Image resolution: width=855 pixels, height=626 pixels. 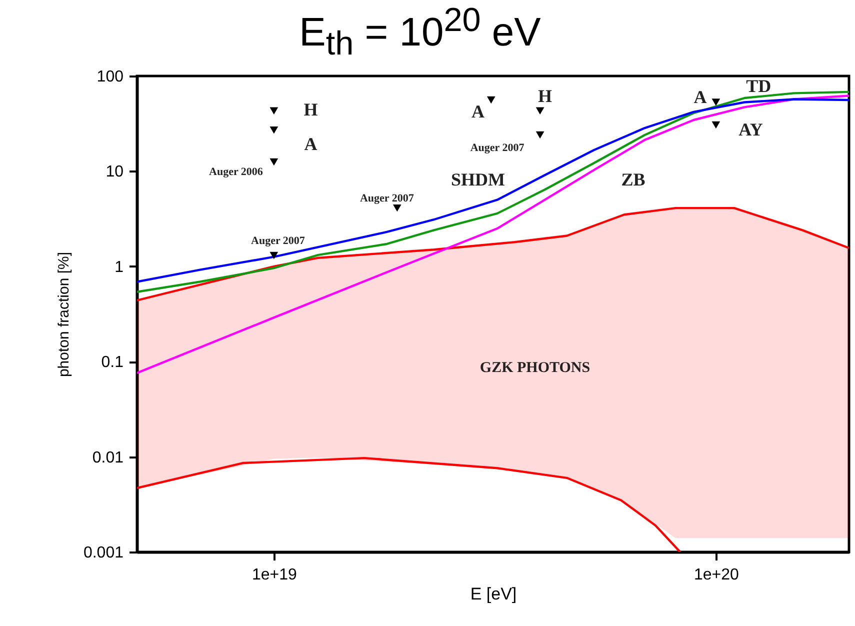 I want to click on y-tick-label: 0.01, so click(x=108, y=457).